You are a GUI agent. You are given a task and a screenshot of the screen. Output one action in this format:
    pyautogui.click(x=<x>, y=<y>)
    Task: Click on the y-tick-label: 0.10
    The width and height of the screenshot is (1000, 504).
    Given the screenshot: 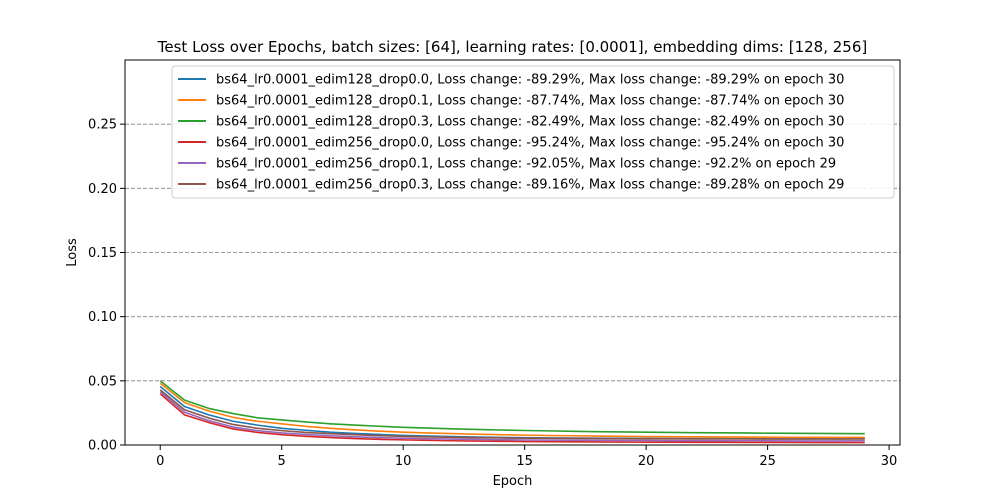 What is the action you would take?
    pyautogui.click(x=102, y=317)
    